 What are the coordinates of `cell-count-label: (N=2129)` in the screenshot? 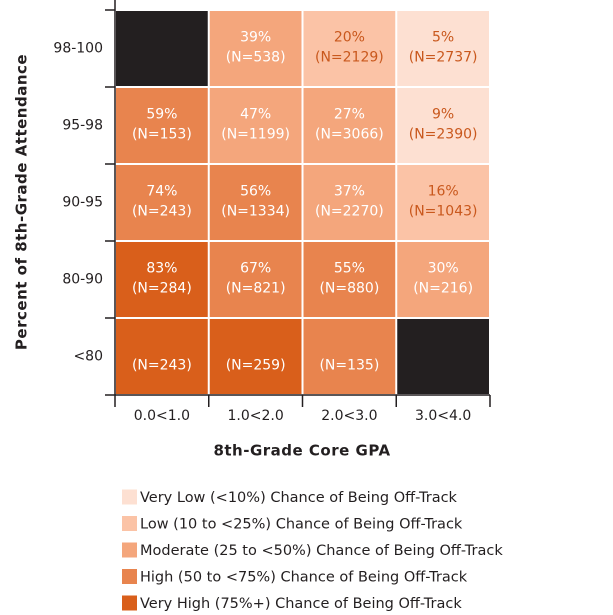 It's located at (349, 58).